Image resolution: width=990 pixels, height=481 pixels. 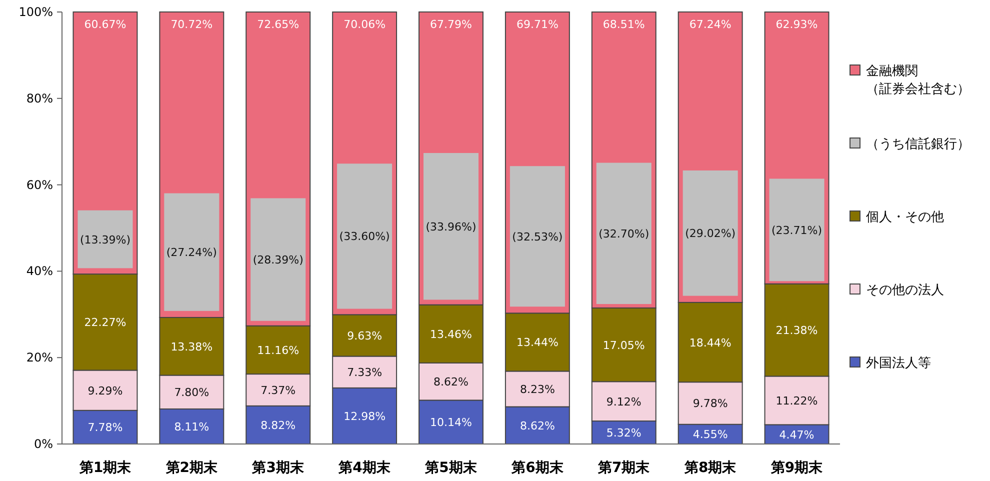 What do you see at coordinates (624, 468) in the screenshot?
I see `x-tick-label: 第7期末` at bounding box center [624, 468].